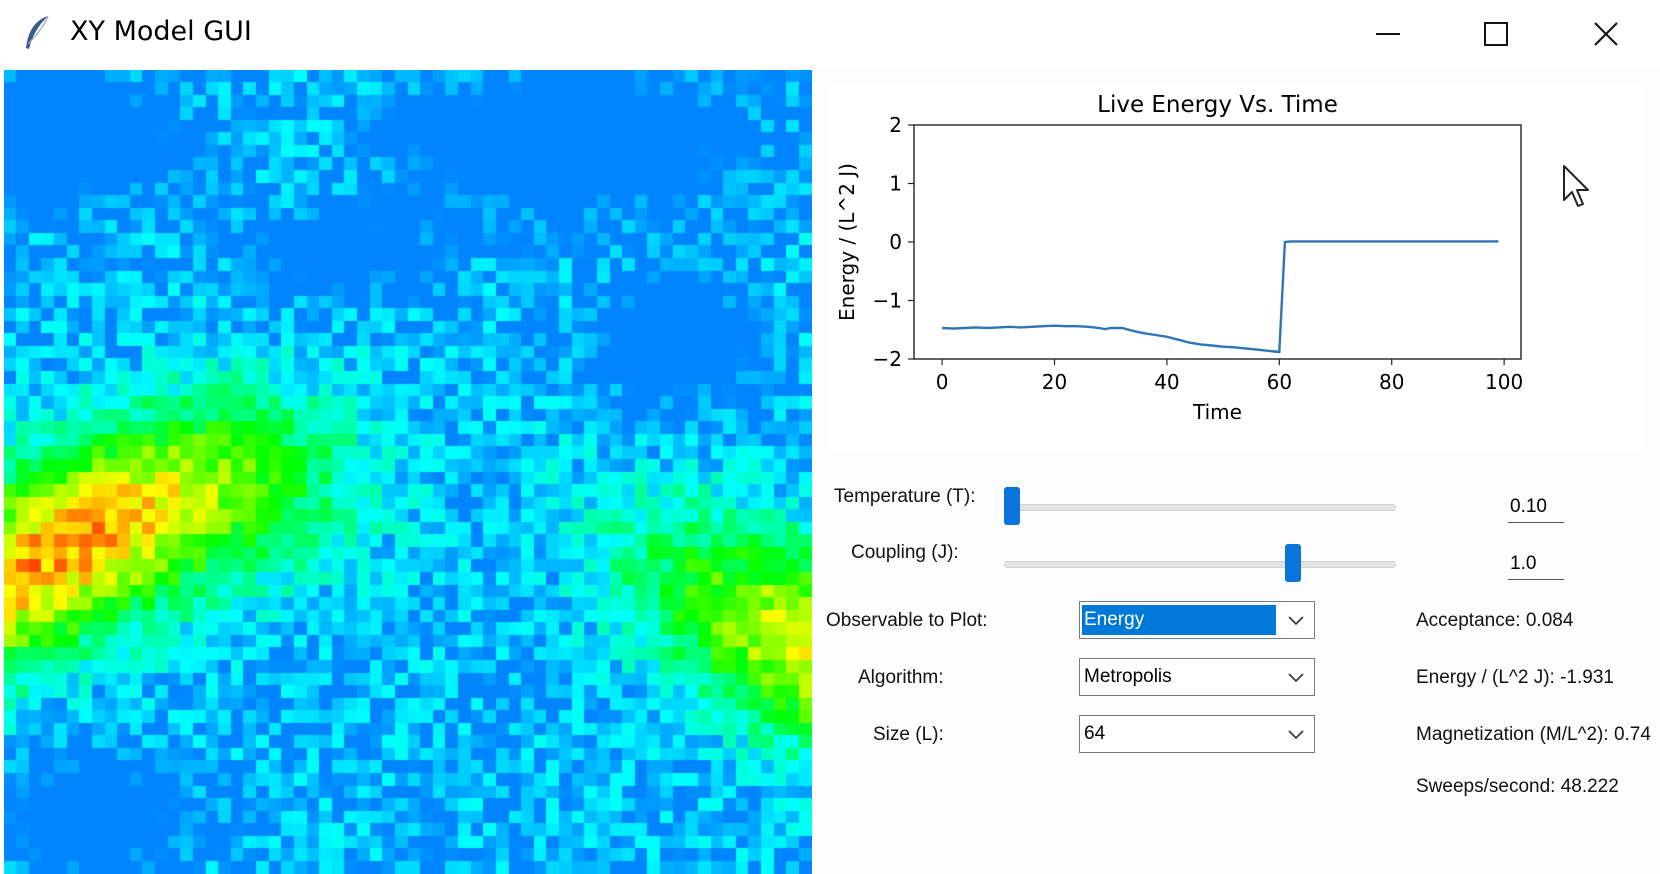  I want to click on coupling-slider-track, so click(1200, 564).